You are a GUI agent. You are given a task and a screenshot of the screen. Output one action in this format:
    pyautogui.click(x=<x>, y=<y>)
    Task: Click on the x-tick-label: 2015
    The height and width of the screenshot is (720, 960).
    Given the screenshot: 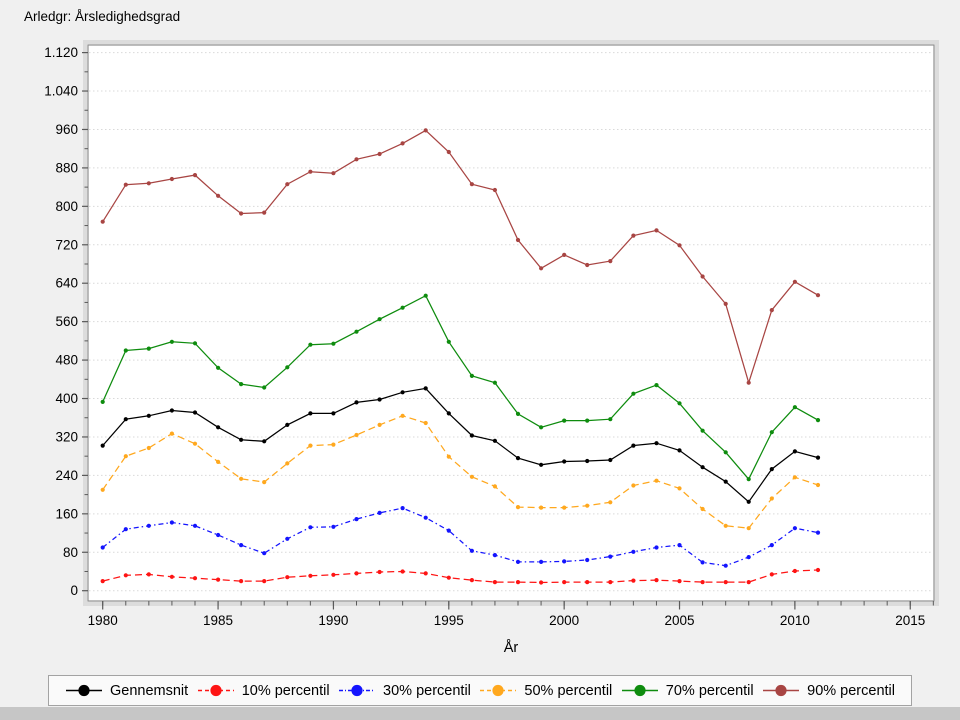 What is the action you would take?
    pyautogui.click(x=910, y=620)
    